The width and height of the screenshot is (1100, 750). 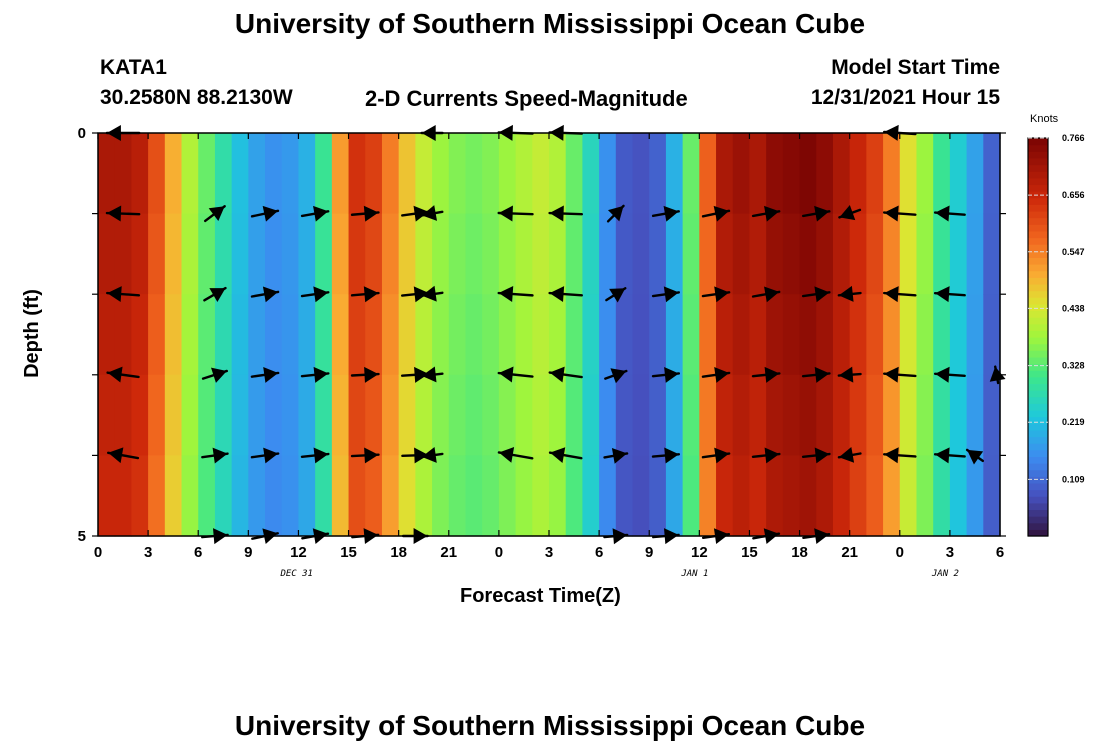 What do you see at coordinates (298, 552) in the screenshot?
I see `x-tick-label: 12` at bounding box center [298, 552].